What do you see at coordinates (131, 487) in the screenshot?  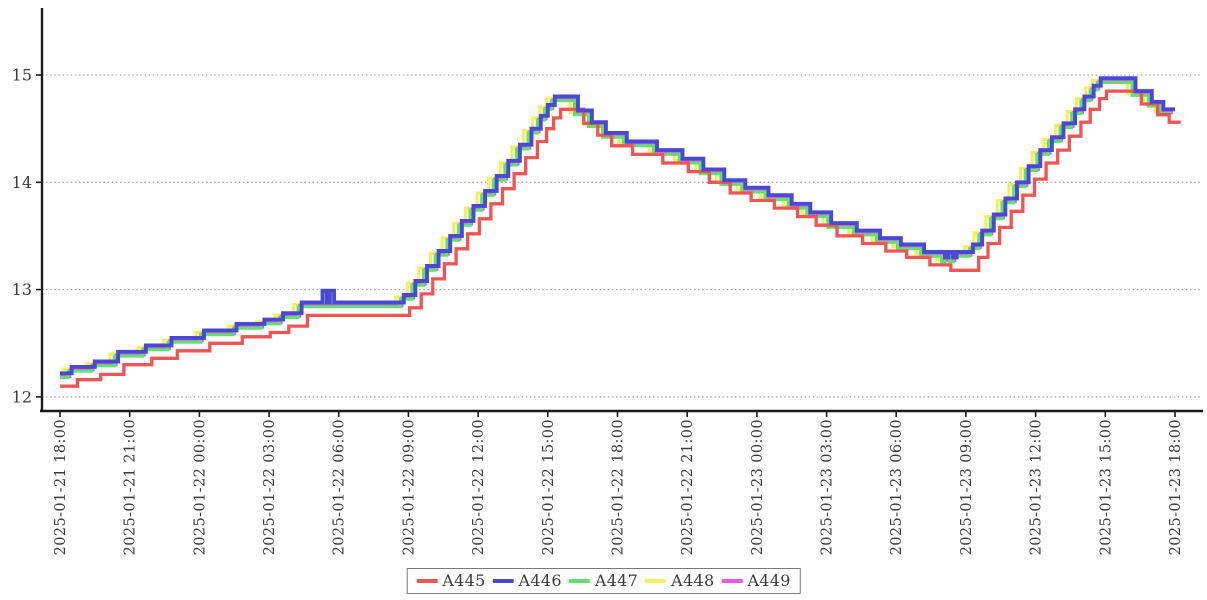 I see `x-tick-label: 2025-01-21 21:00` at bounding box center [131, 487].